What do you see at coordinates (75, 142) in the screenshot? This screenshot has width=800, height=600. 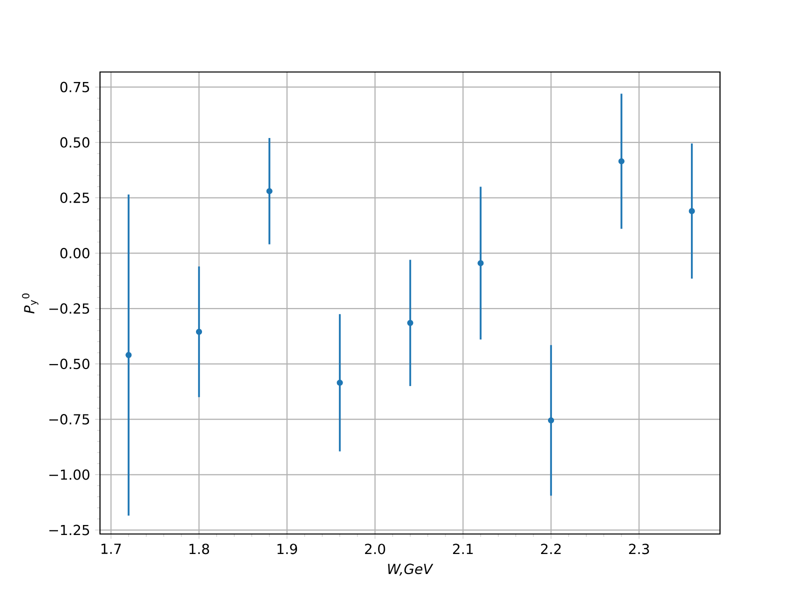 I see `y-tick-label: 0.50` at bounding box center [75, 142].